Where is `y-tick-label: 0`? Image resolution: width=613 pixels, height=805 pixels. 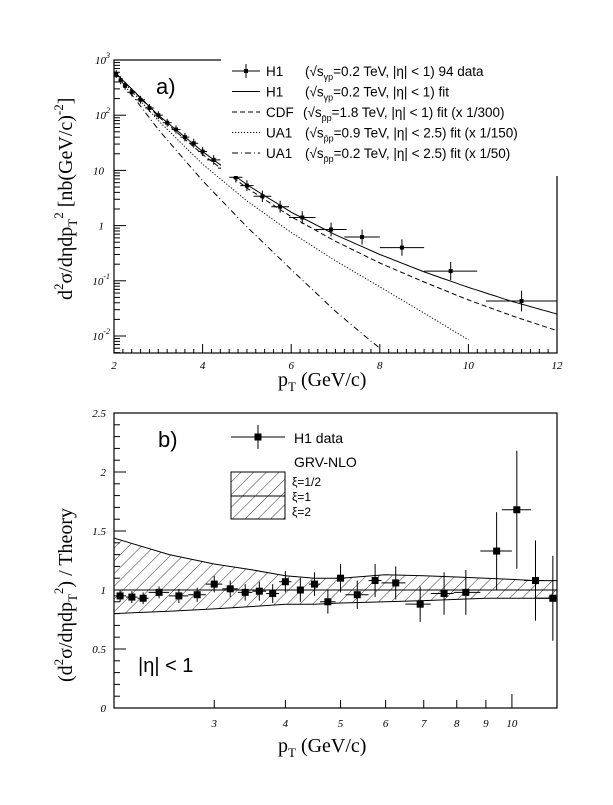 y-tick-label: 0 is located at coordinates (104, 709).